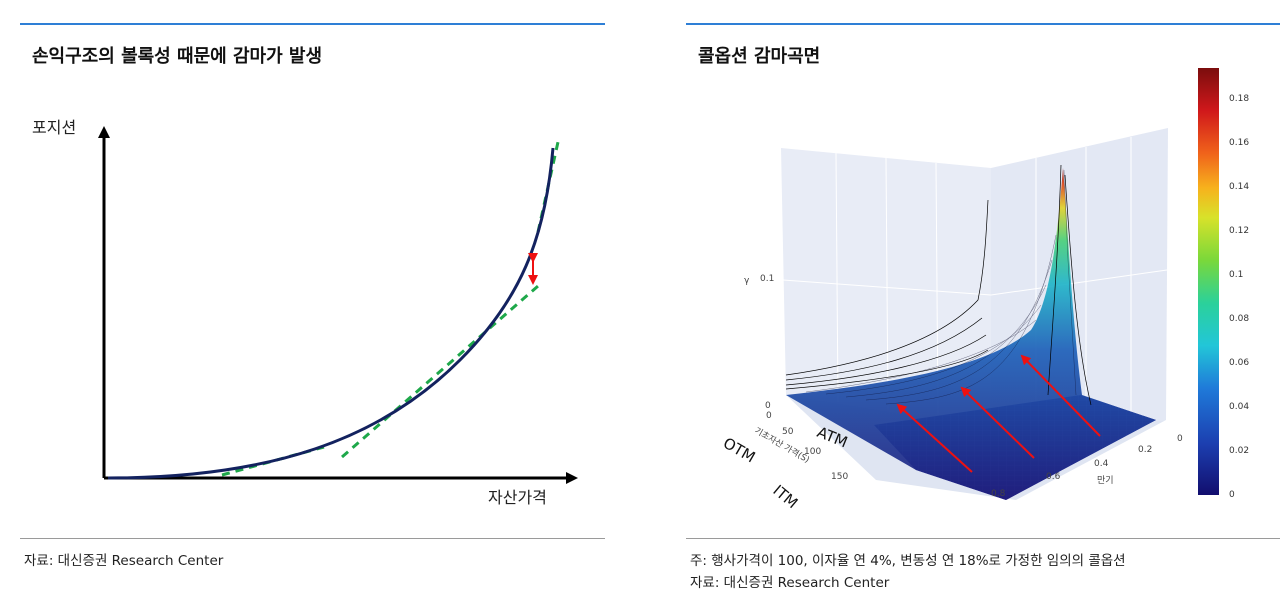 This screenshot has height=591, width=1280. What do you see at coordinates (790, 583) in the screenshot?
I see `right-source: 자료: 대신증권 Research Center` at bounding box center [790, 583].